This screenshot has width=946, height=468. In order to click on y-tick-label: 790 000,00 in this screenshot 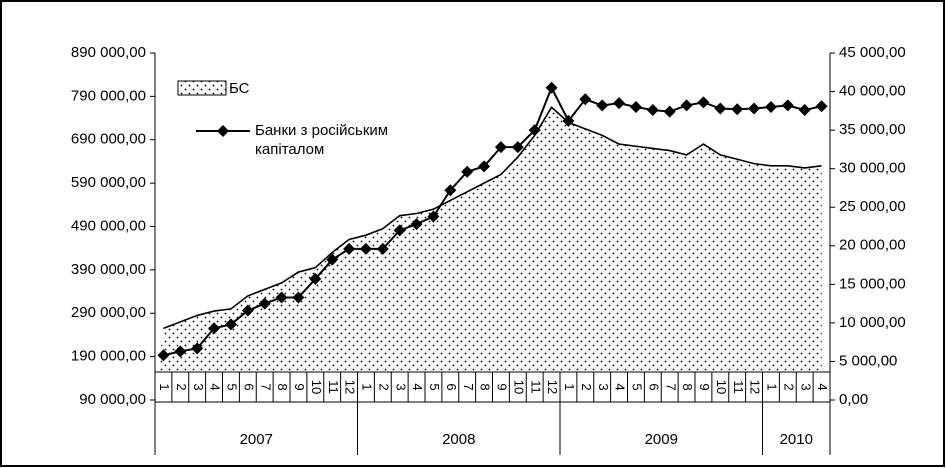, I will do `click(108, 95)`.